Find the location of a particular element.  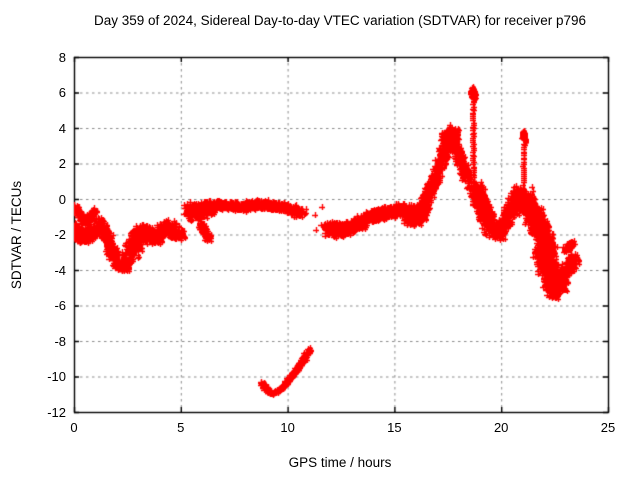

y-tick-label: -6 is located at coordinates (60, 305).